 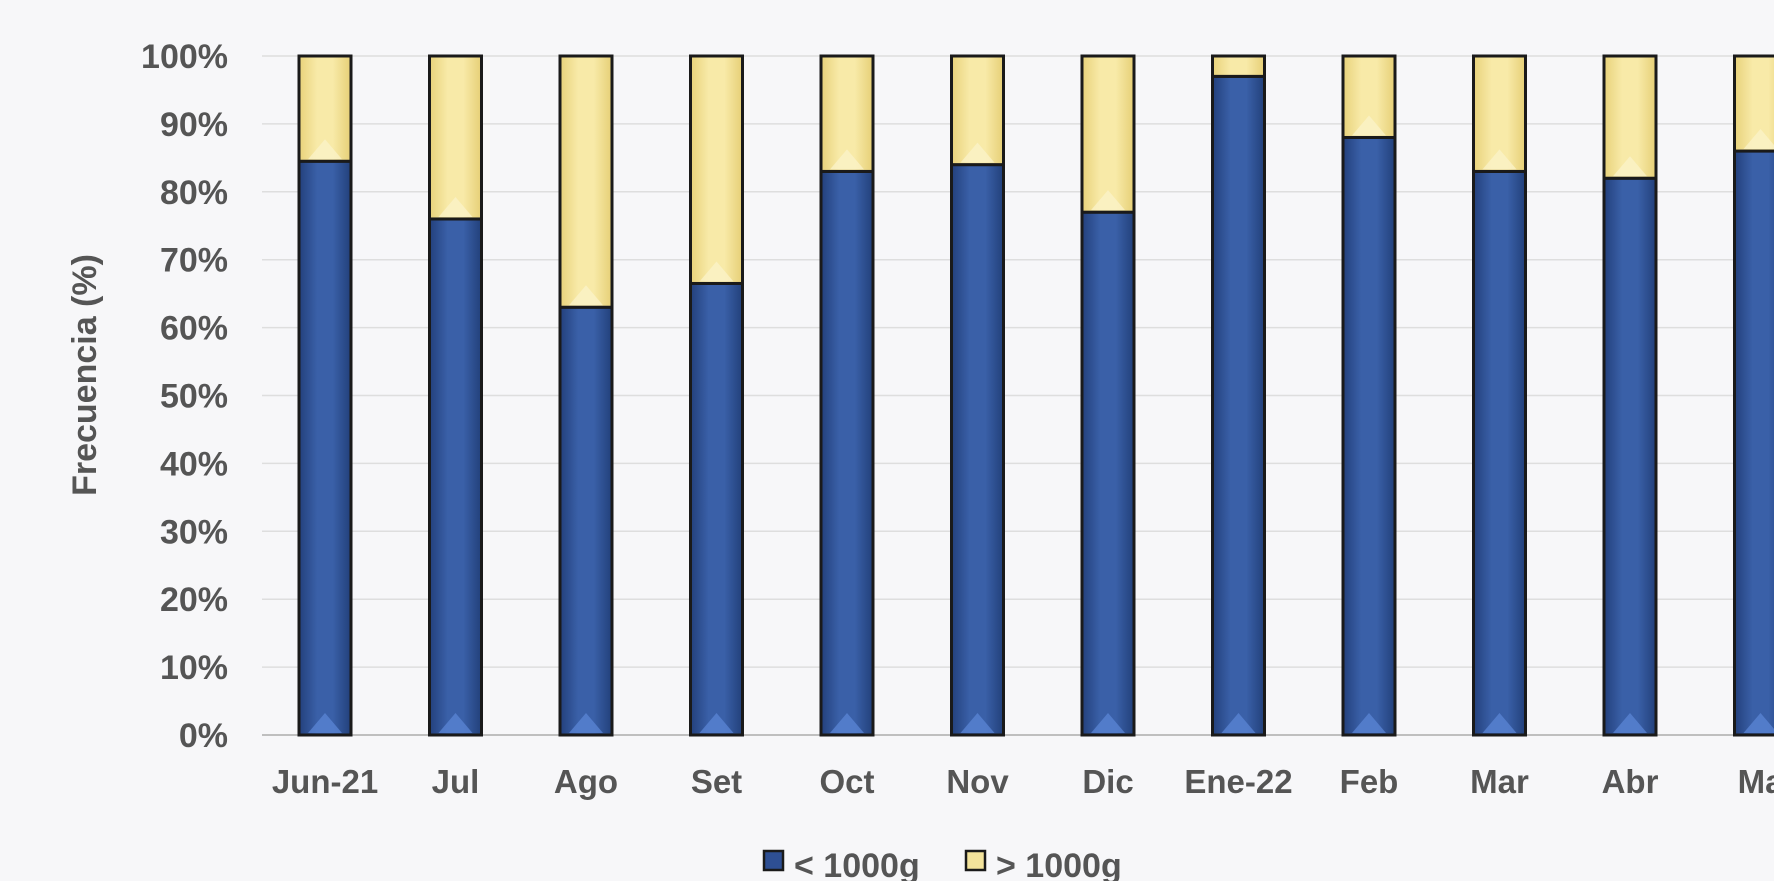 What do you see at coordinates (194, 329) in the screenshot?
I see `y-tick-label: 60%` at bounding box center [194, 329].